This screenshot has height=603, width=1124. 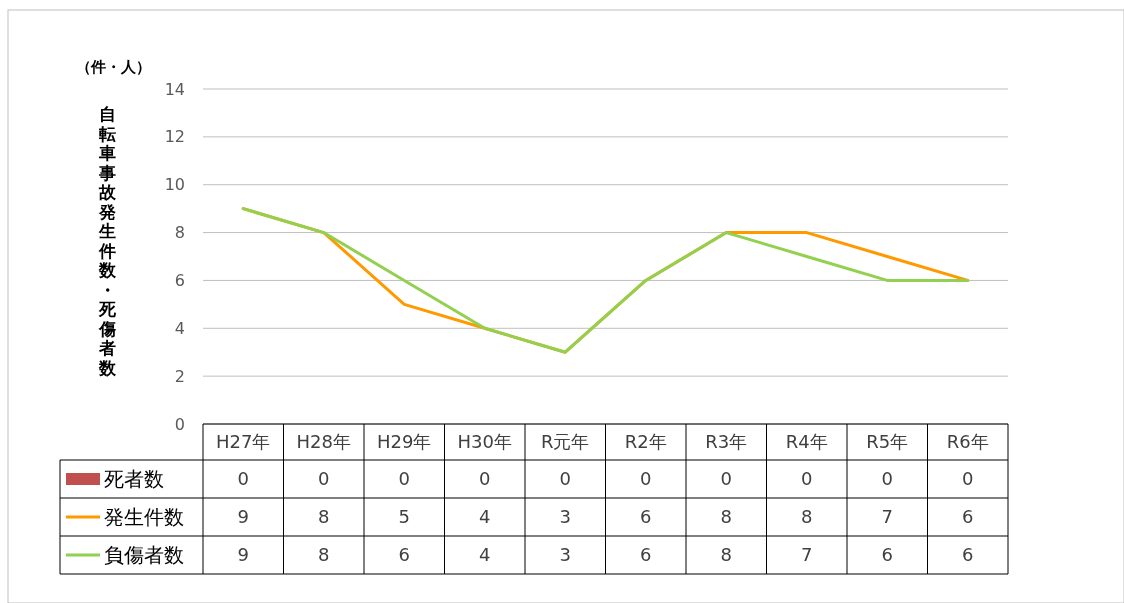 What do you see at coordinates (174, 185) in the screenshot?
I see `y-tick-label: 10` at bounding box center [174, 185].